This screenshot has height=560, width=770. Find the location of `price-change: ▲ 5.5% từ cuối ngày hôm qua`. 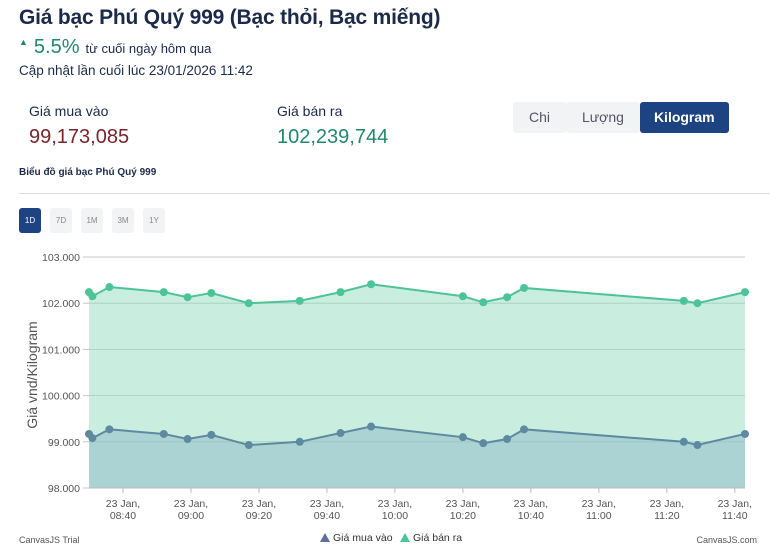

price-change: ▲ 5.5% từ cuối ngày hôm qua is located at coordinates (115, 47).